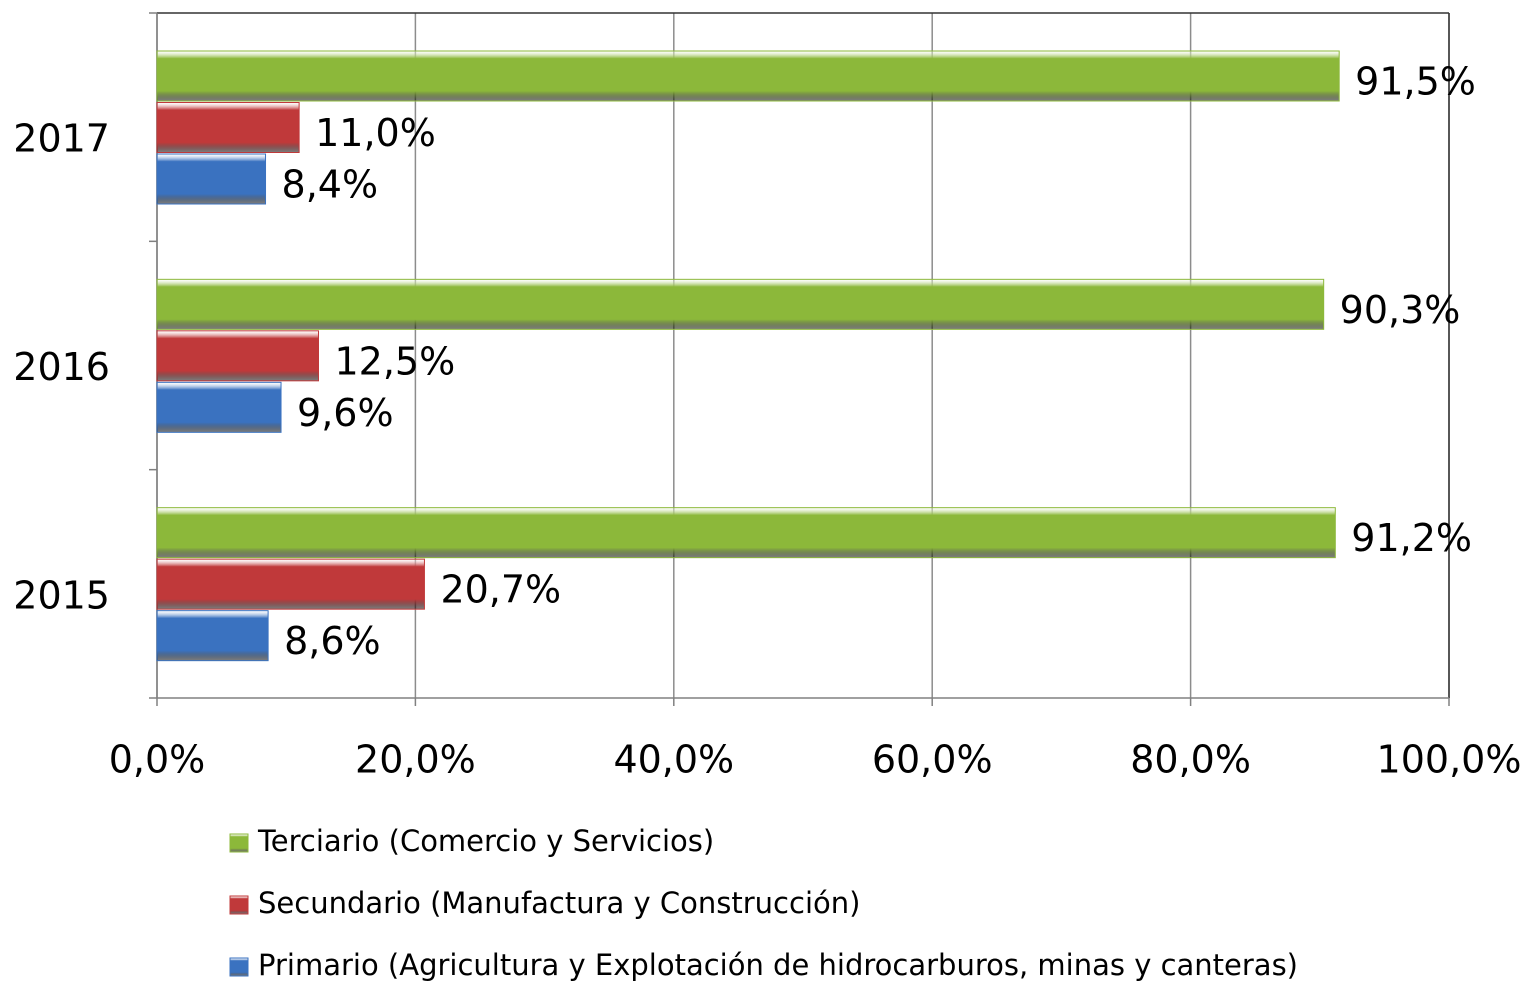  What do you see at coordinates (61, 139) in the screenshot?
I see `y-tick-label: 2017` at bounding box center [61, 139].